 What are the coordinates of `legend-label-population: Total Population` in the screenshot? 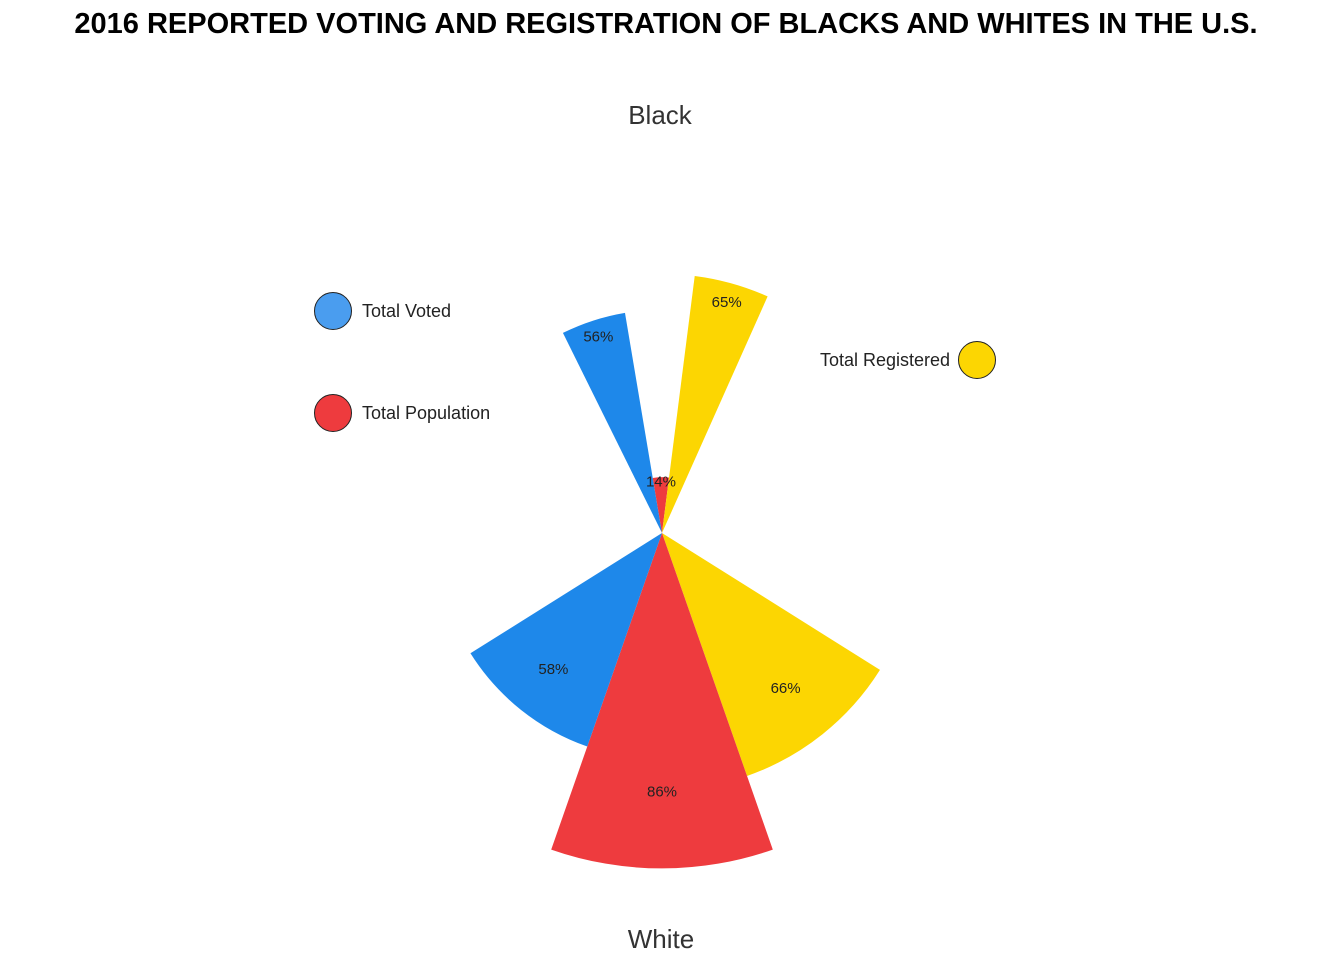 It's located at (426, 412).